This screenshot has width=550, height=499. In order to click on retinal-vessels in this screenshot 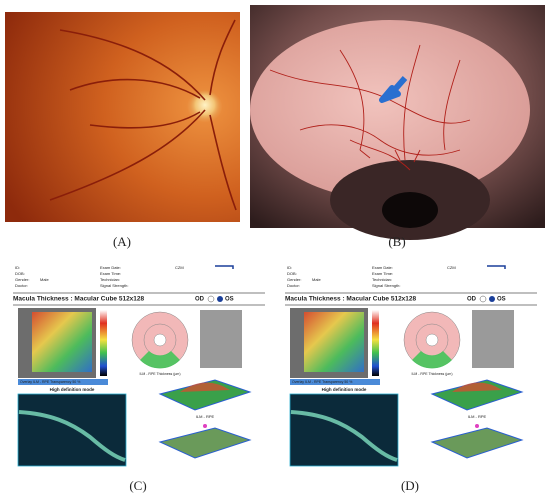, I will do `click(143, 115)`.